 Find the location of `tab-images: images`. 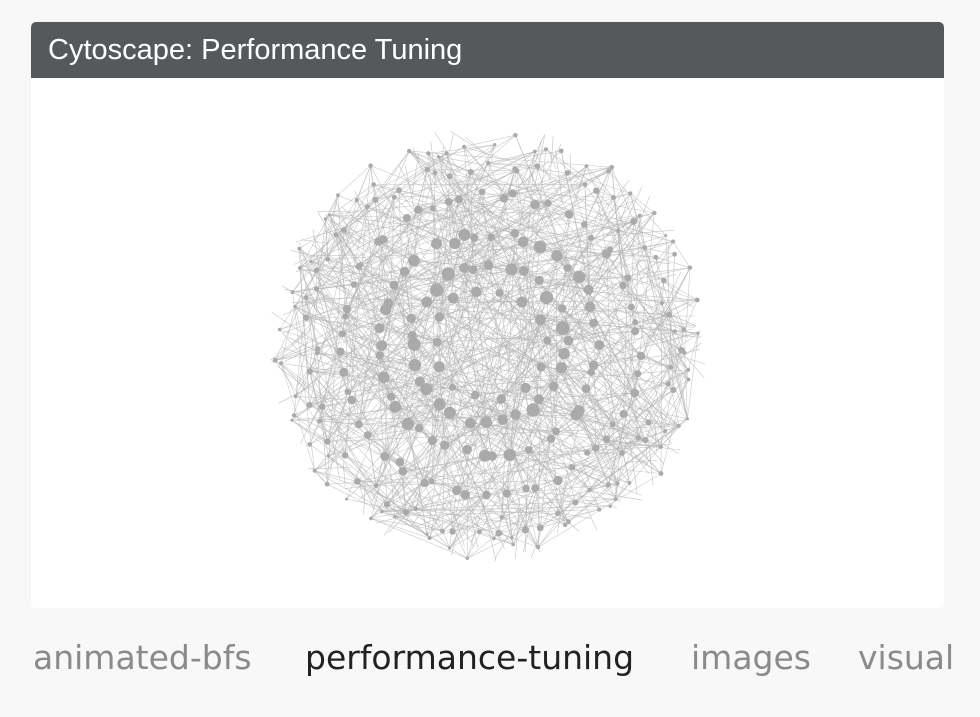

tab-images: images is located at coordinates (751, 657).